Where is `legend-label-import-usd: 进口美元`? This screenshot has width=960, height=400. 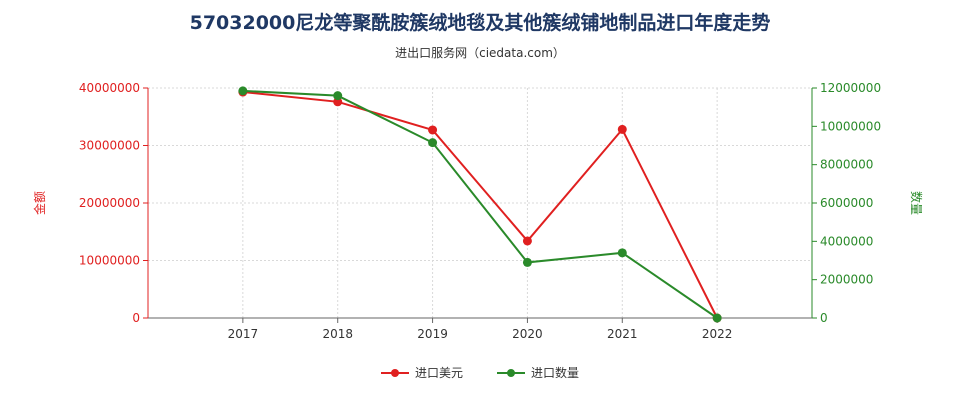
legend-label-import-usd: 进口美元 is located at coordinates (438, 373).